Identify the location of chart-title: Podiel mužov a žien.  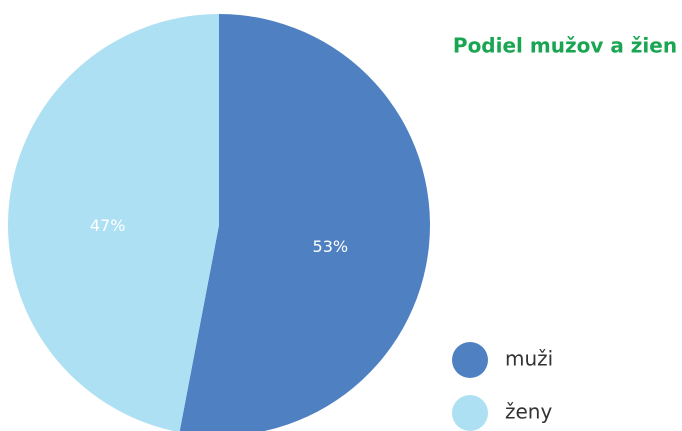
(565, 46).